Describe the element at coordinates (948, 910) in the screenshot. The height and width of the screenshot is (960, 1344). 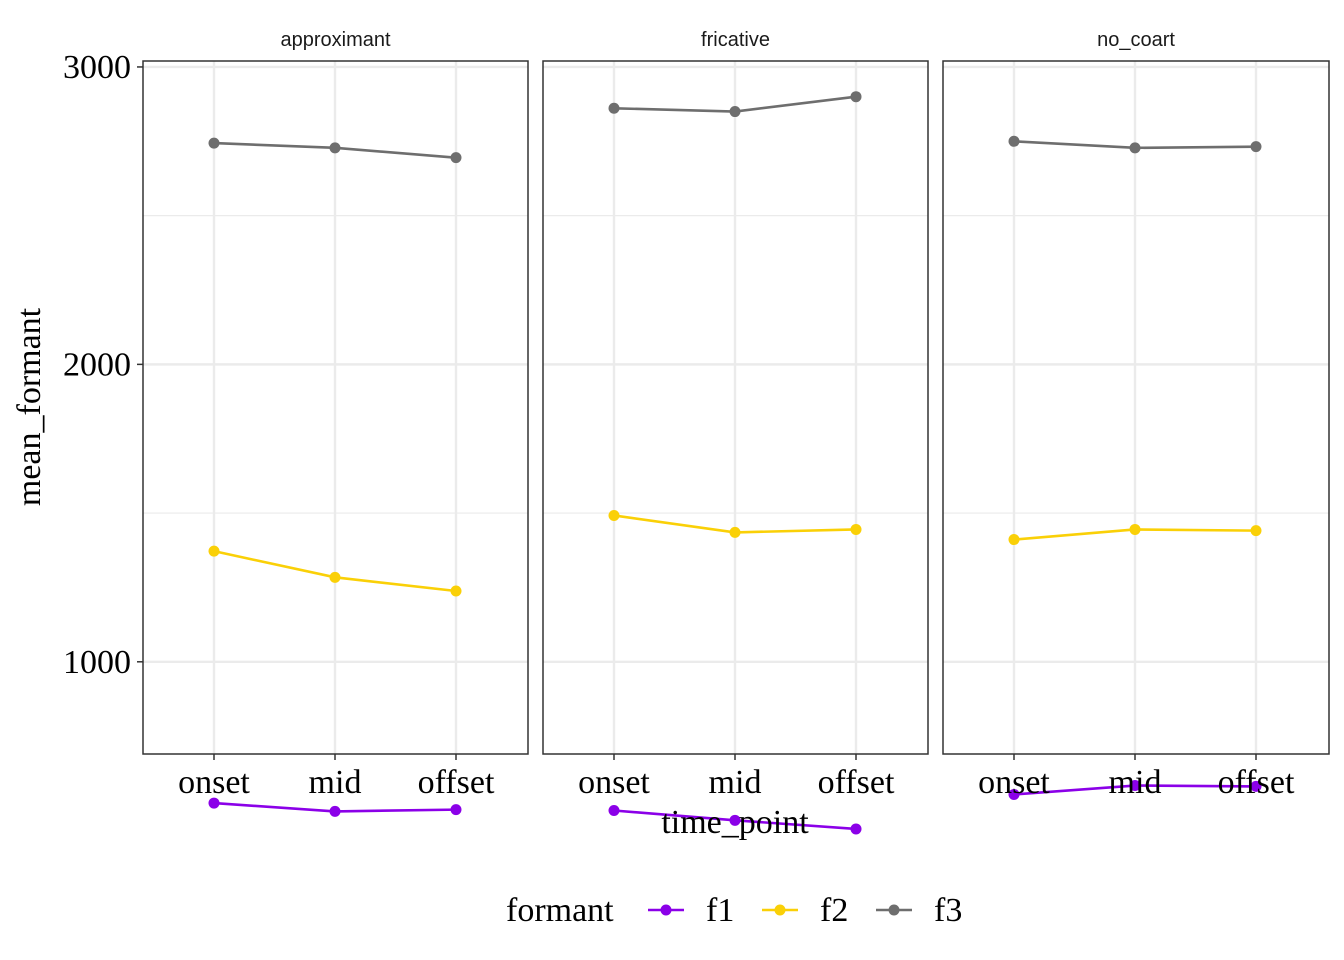
I see `legend-label: f3` at that location.